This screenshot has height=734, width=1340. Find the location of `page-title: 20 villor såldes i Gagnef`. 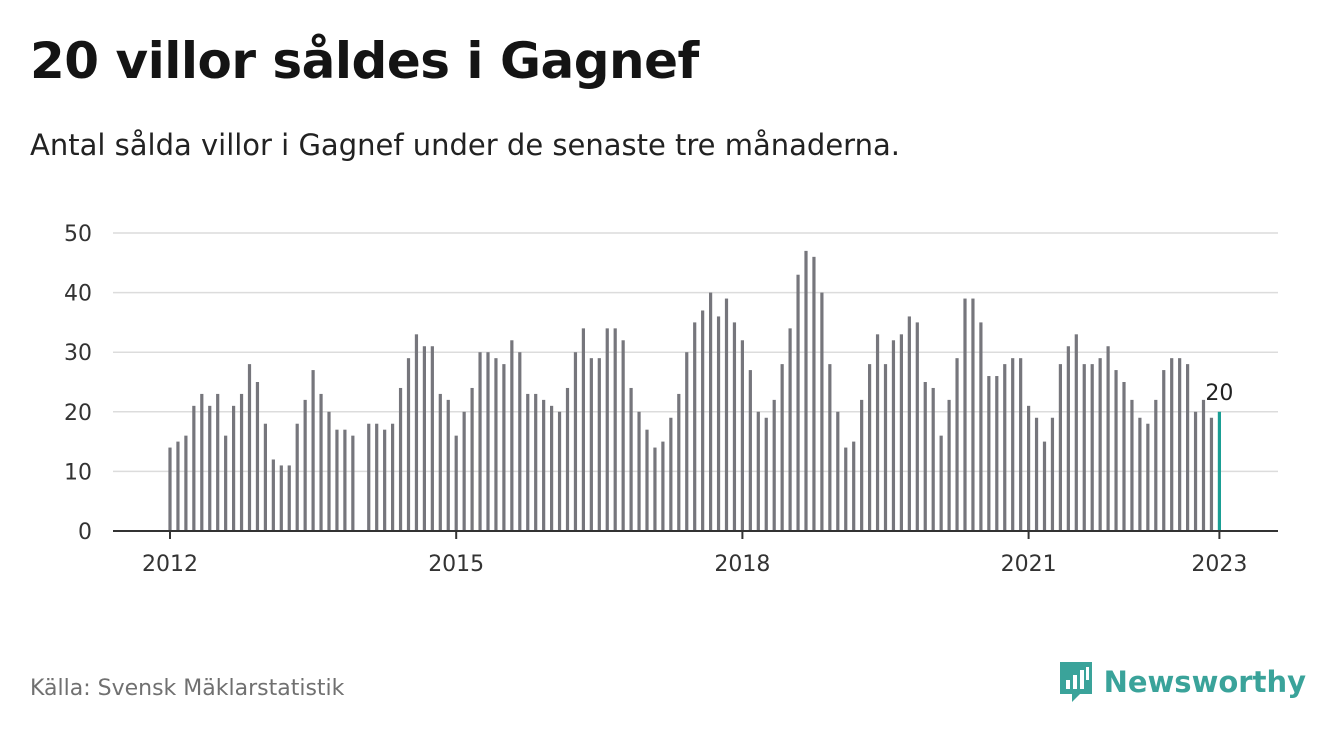

page-title: 20 villor såldes i Gagnef is located at coordinates (364, 61).